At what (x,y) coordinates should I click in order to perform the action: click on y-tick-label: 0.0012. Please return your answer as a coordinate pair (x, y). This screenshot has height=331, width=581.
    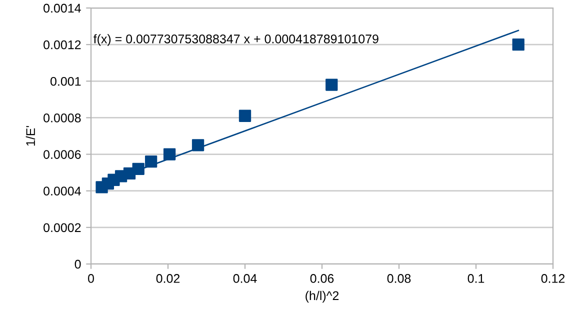
    Looking at the image, I should click on (62, 45).